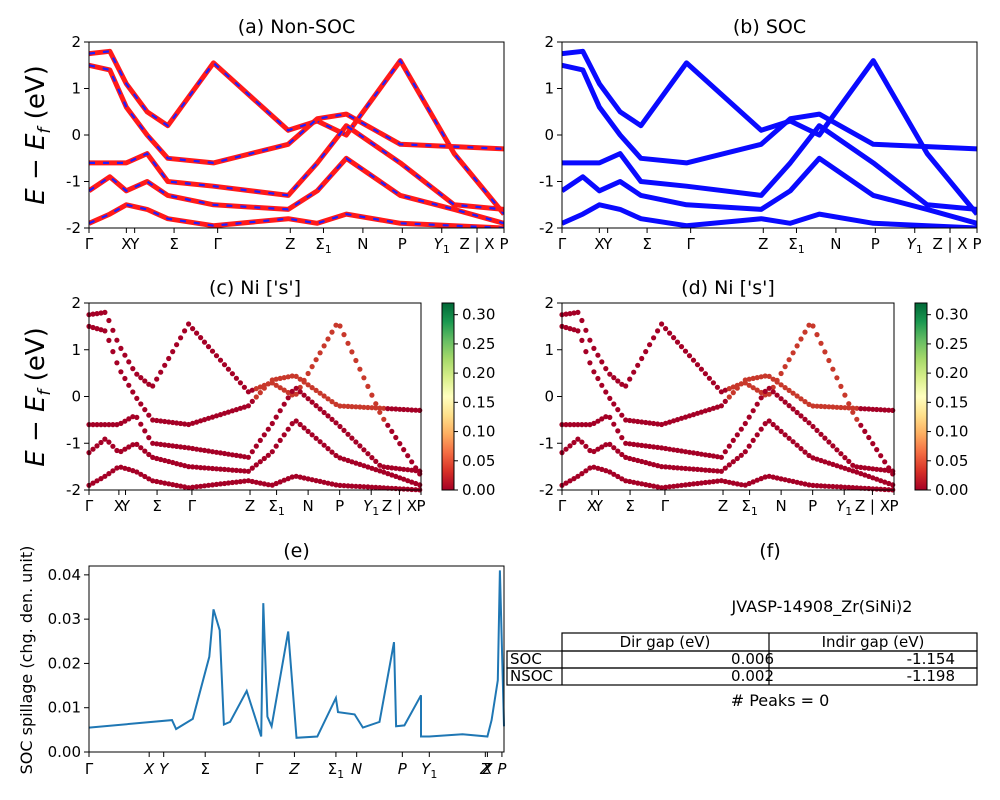 The height and width of the screenshot is (800, 1000). What do you see at coordinates (296, 551) in the screenshot?
I see `panel-title: (e)` at bounding box center [296, 551].